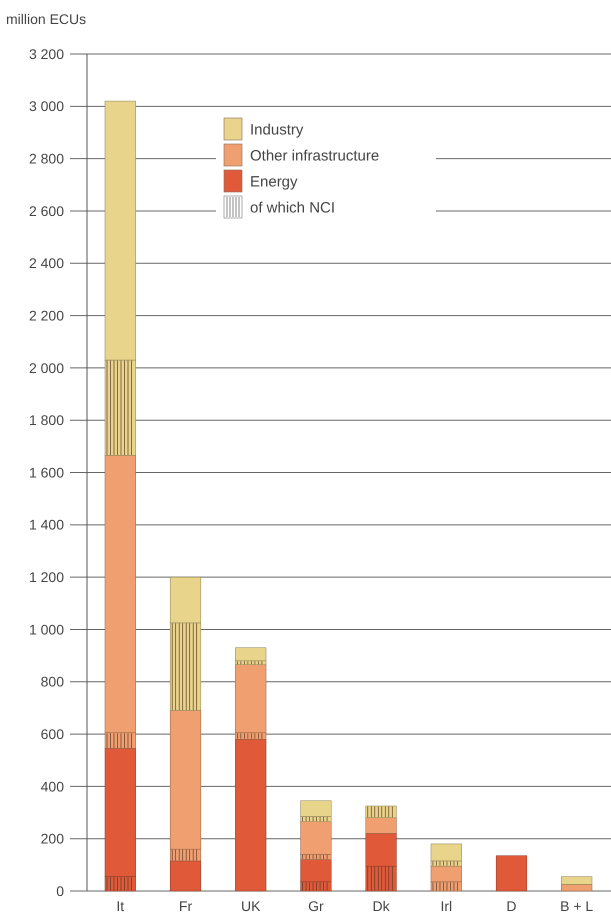  I want to click on x-tick-label: Fr, so click(185, 906).